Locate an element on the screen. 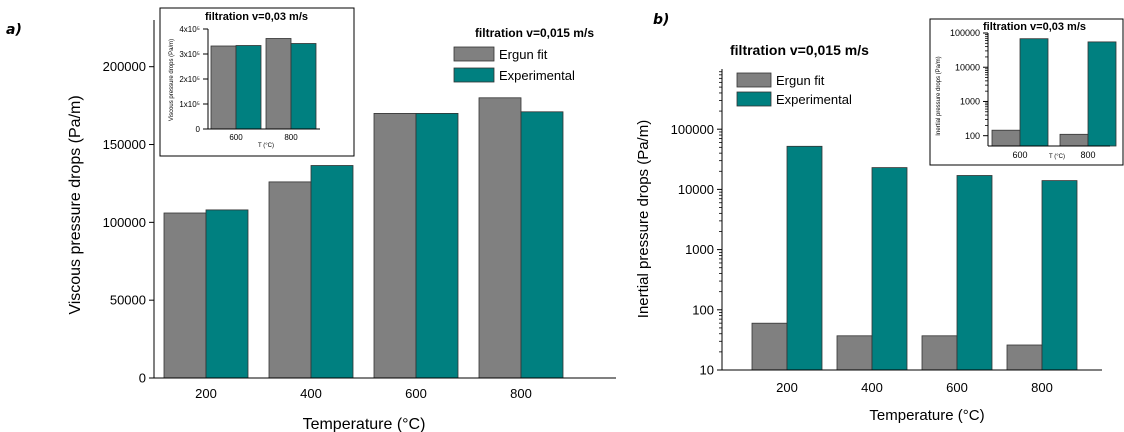 This screenshot has height=432, width=1124. chart-a-x-axis-label: Temperature (°C) is located at coordinates (364, 424).